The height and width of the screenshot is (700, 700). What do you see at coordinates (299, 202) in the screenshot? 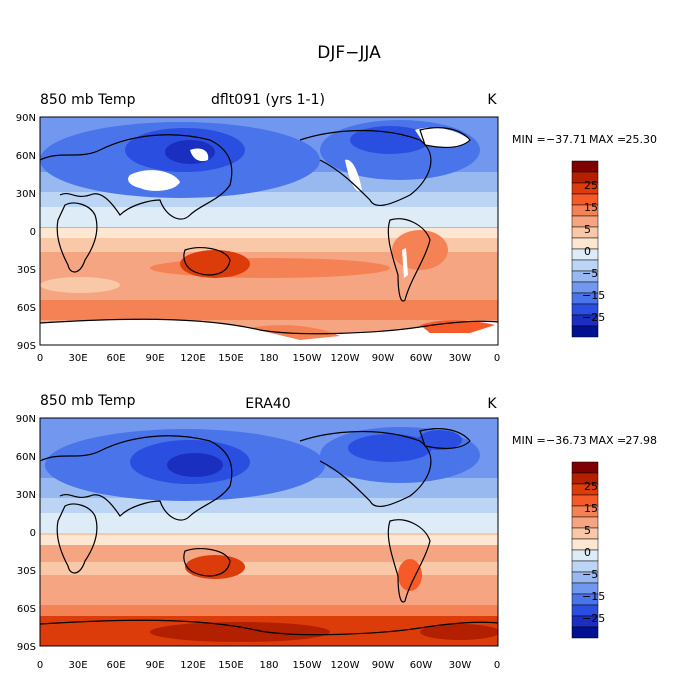
I see `missing-data` at bounding box center [299, 202].